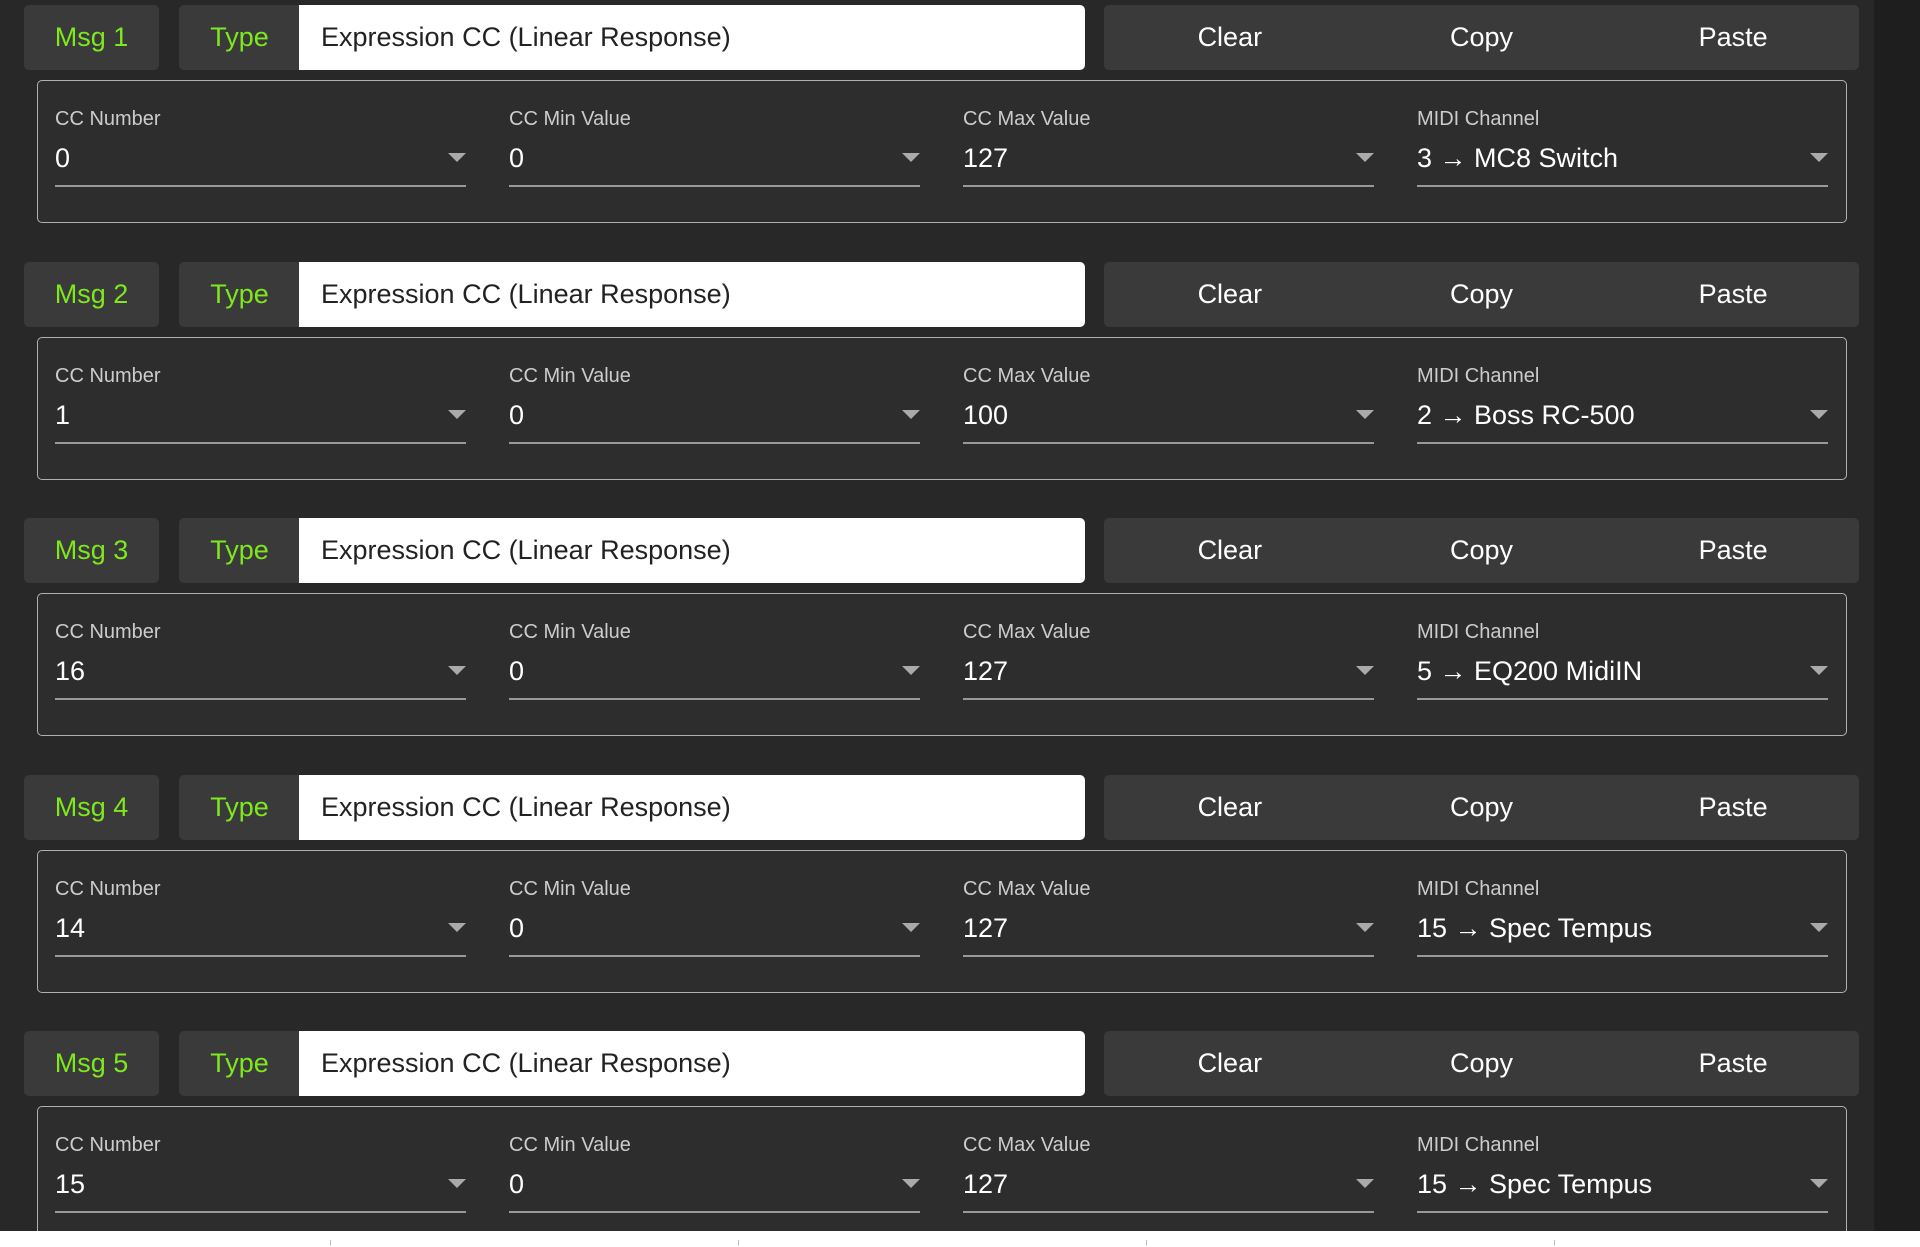 This screenshot has height=1247, width=1920. What do you see at coordinates (91, 1063) in the screenshot?
I see `msg-button: Msg 5` at bounding box center [91, 1063].